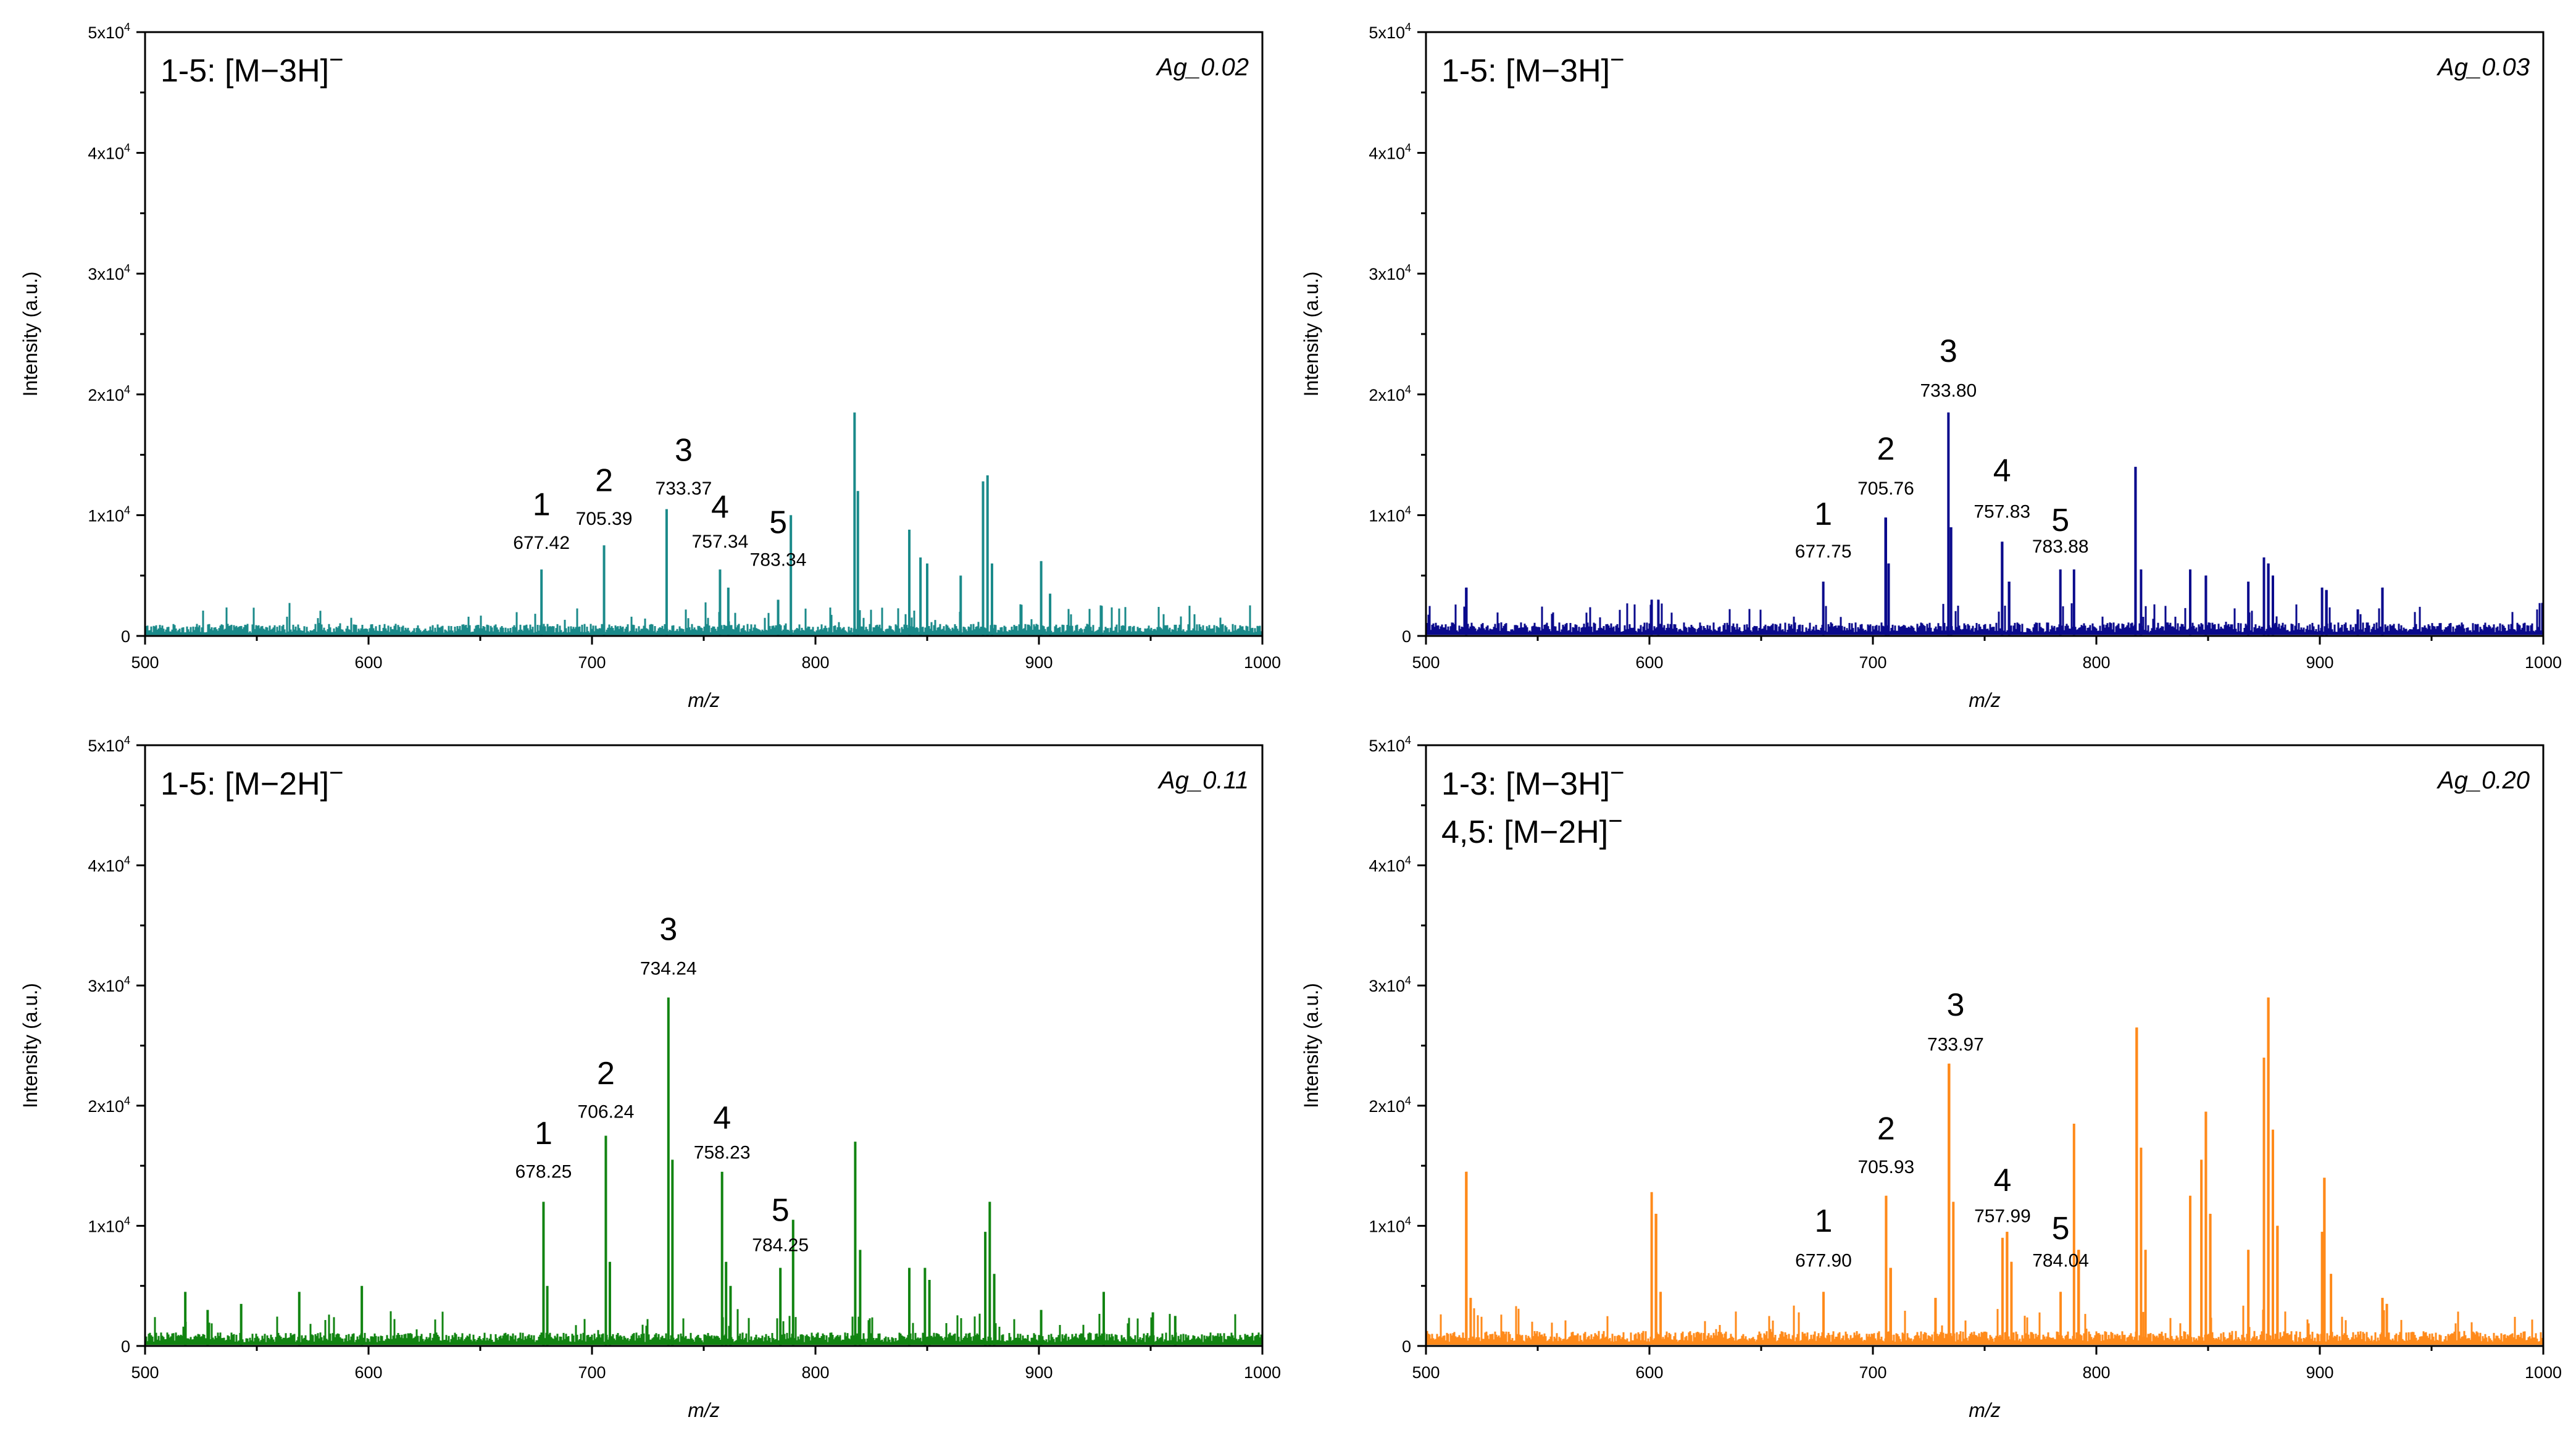 The height and width of the screenshot is (1454, 2576). What do you see at coordinates (1532, 780) in the screenshot?
I see `ion-label: 1-3: [M−3H]−` at bounding box center [1532, 780].